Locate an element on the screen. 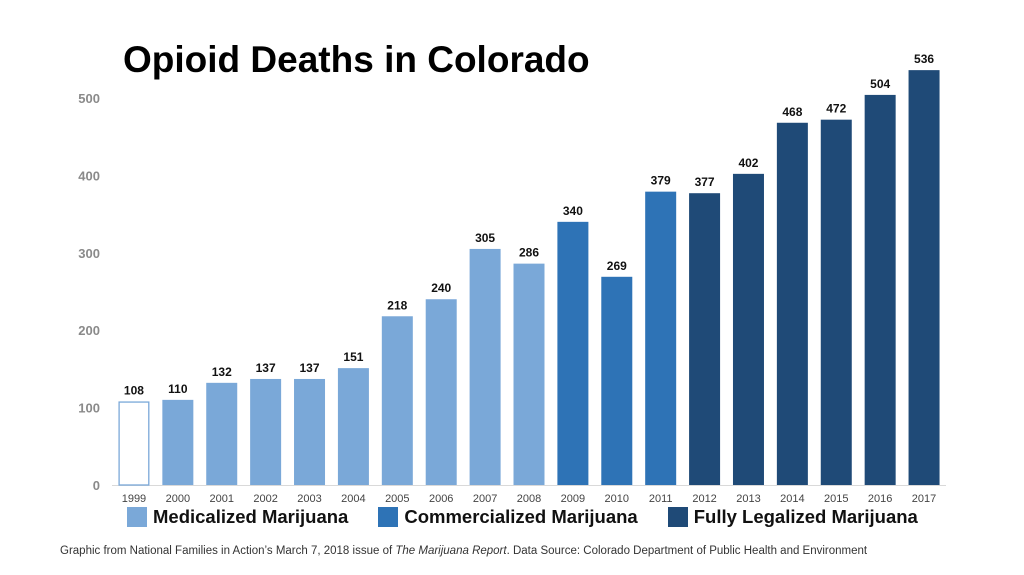 The image size is (1024, 575). legend-item-legalized: Fully Legalized Marijuana is located at coordinates (792, 517).